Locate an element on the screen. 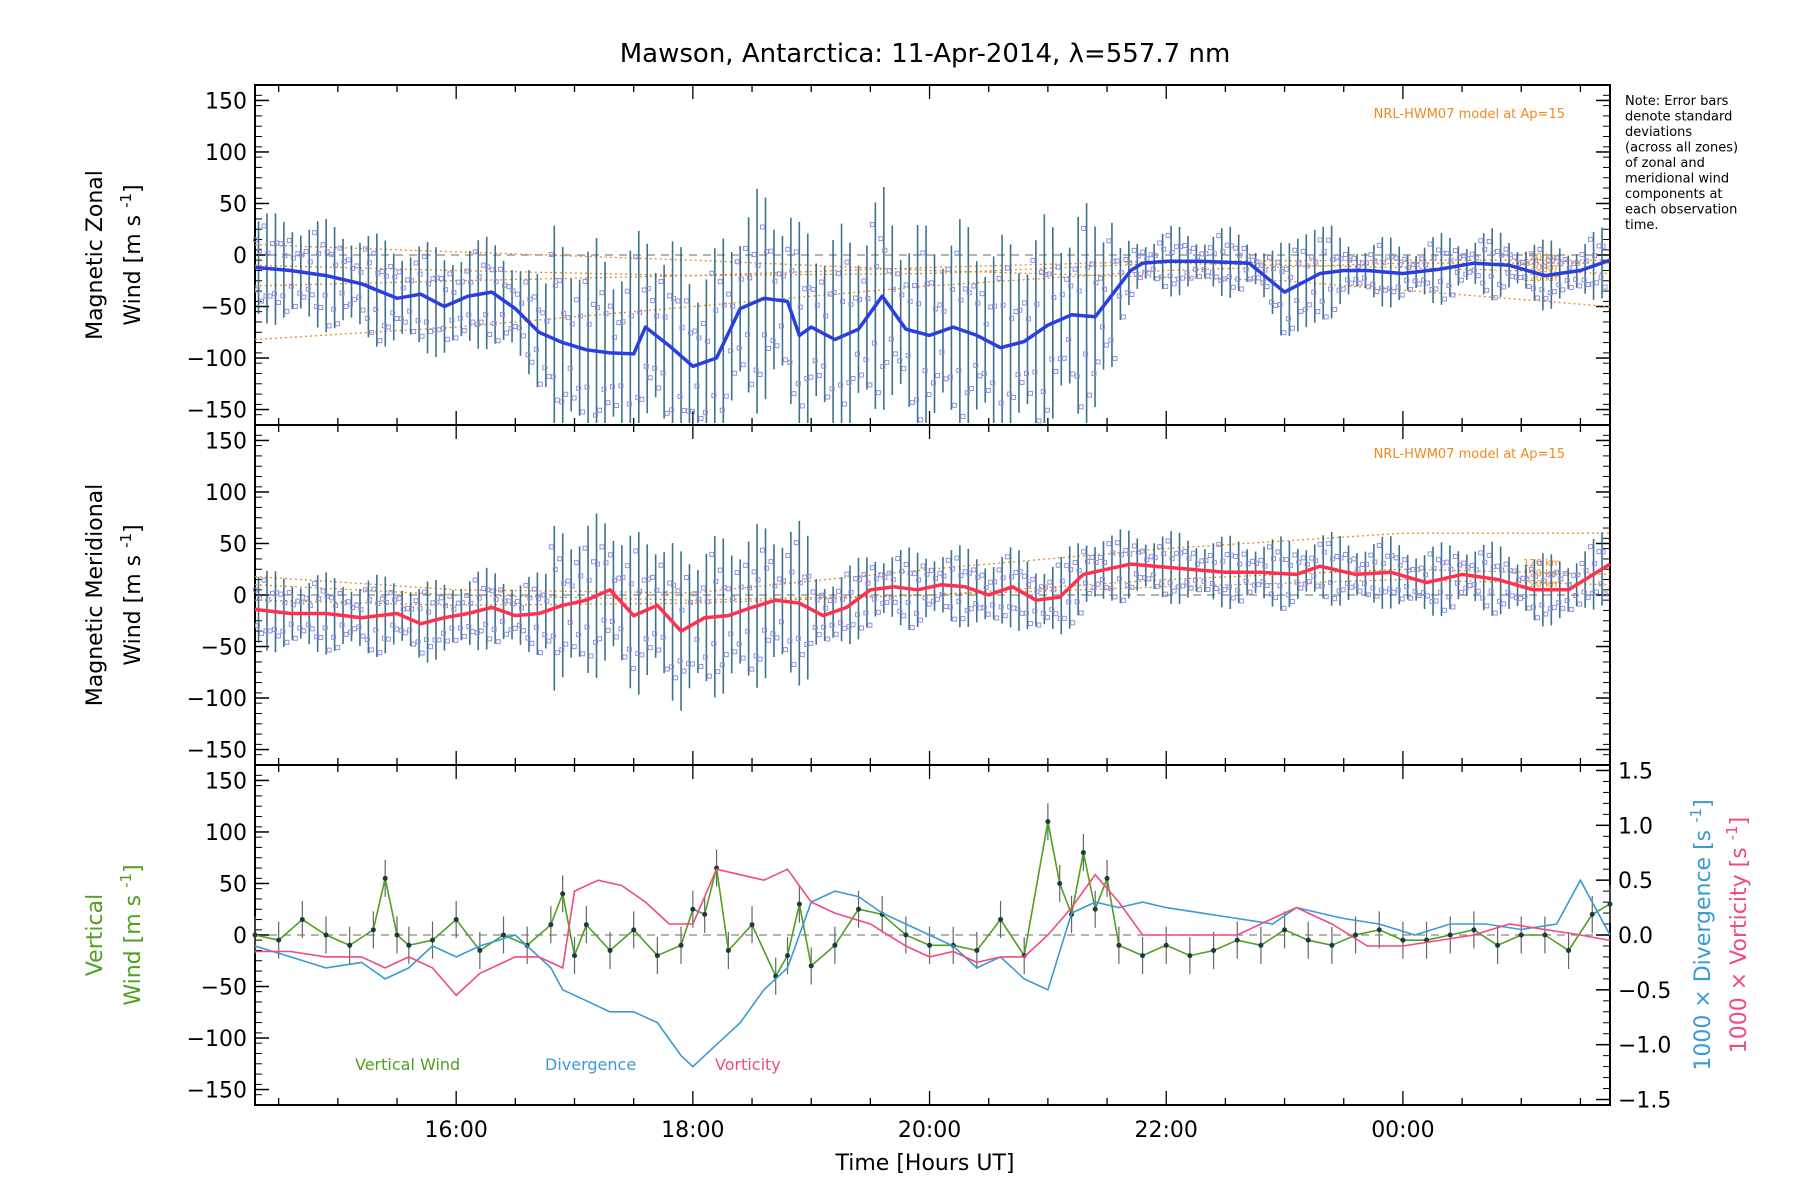 This screenshot has height=1200, width=1800. y-tick-label: −100 is located at coordinates (217, 1039).